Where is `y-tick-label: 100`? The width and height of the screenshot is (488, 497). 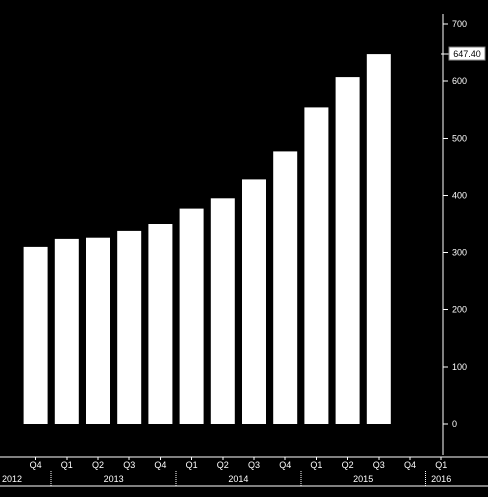
y-tick-label: 100 is located at coordinates (459, 367).